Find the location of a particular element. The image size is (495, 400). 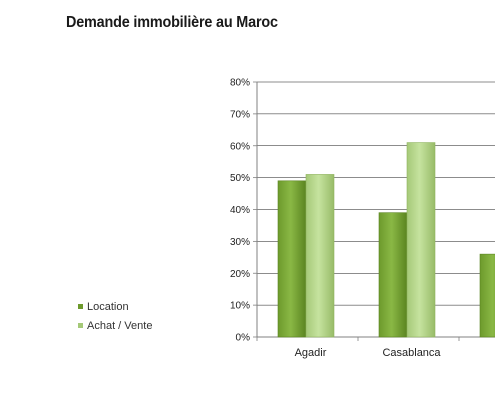

y-tick-label: 30% is located at coordinates (240, 242).